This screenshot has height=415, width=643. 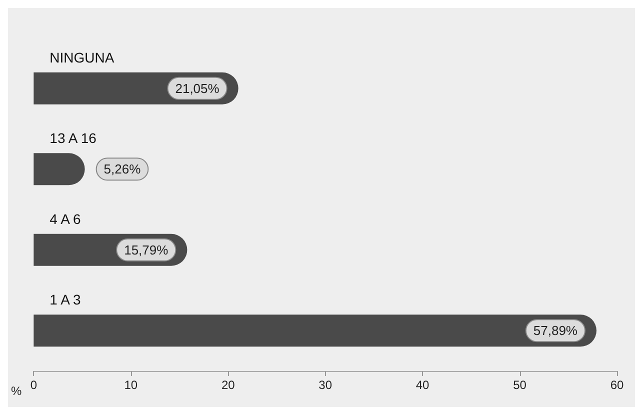 What do you see at coordinates (146, 250) in the screenshot?
I see `data-label: 15,79%` at bounding box center [146, 250].